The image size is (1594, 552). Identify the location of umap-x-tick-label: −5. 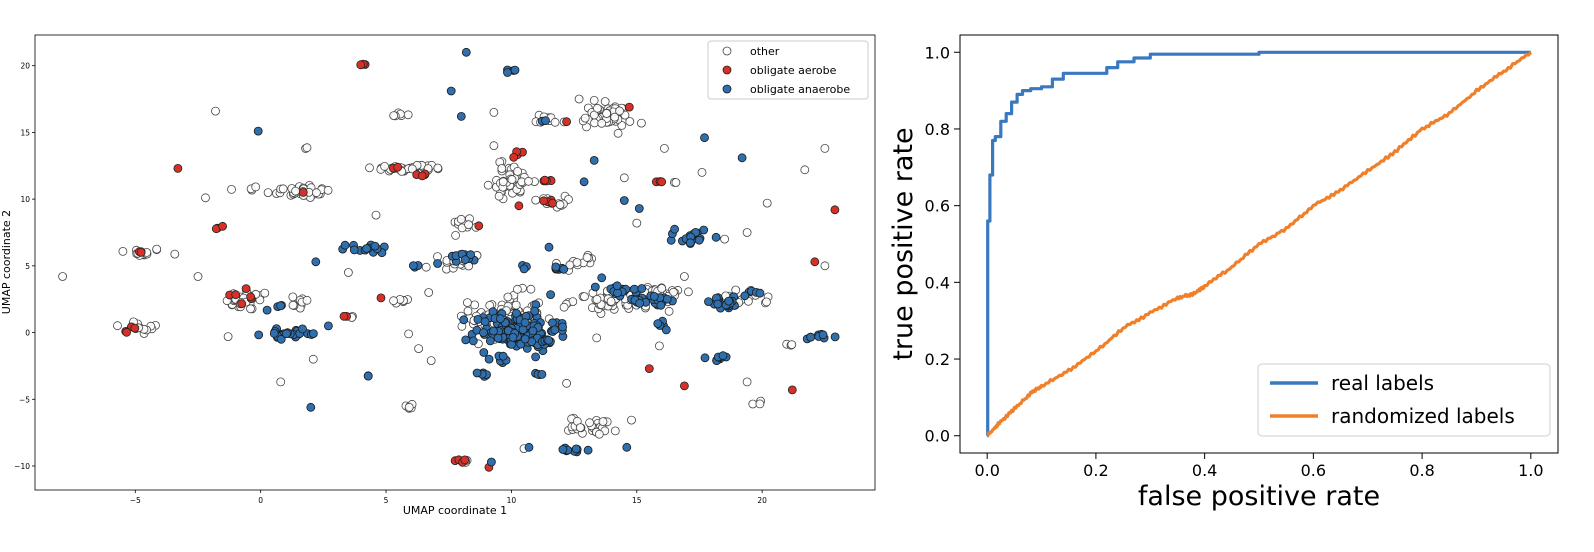
(135, 500).